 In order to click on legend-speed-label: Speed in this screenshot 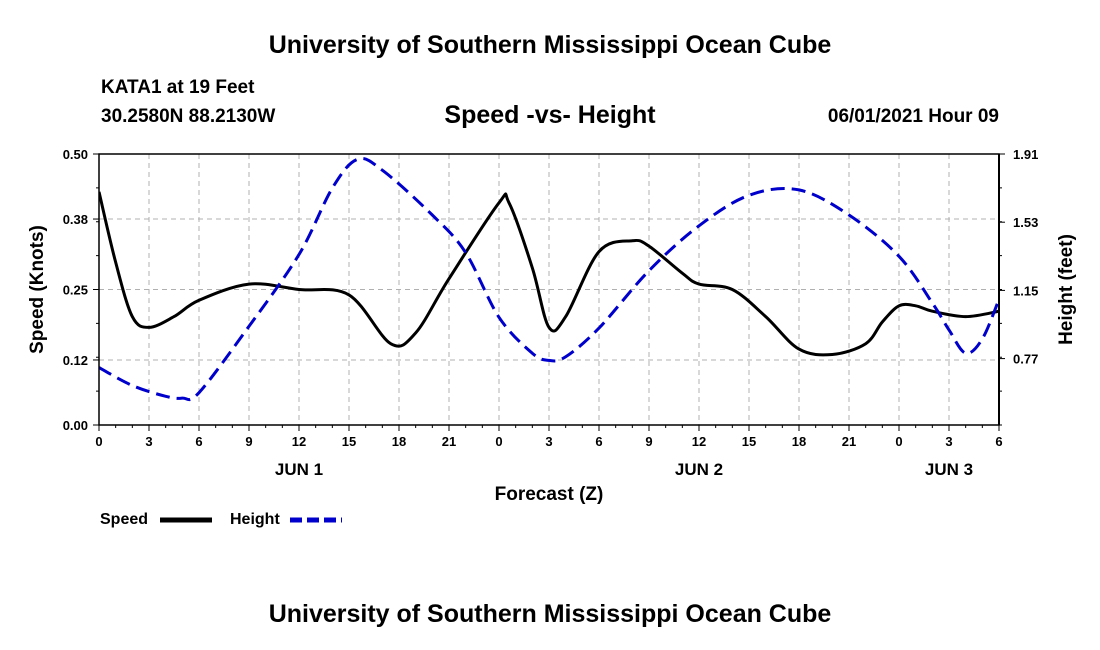, I will do `click(124, 519)`.